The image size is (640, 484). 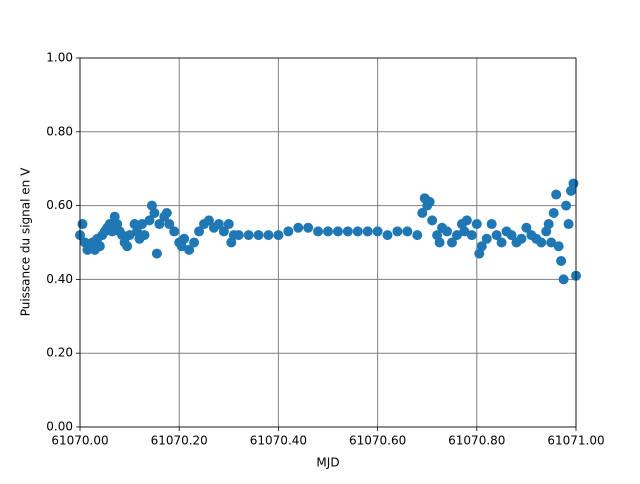 I want to click on y-tick-label: 0.40, so click(x=59, y=279).